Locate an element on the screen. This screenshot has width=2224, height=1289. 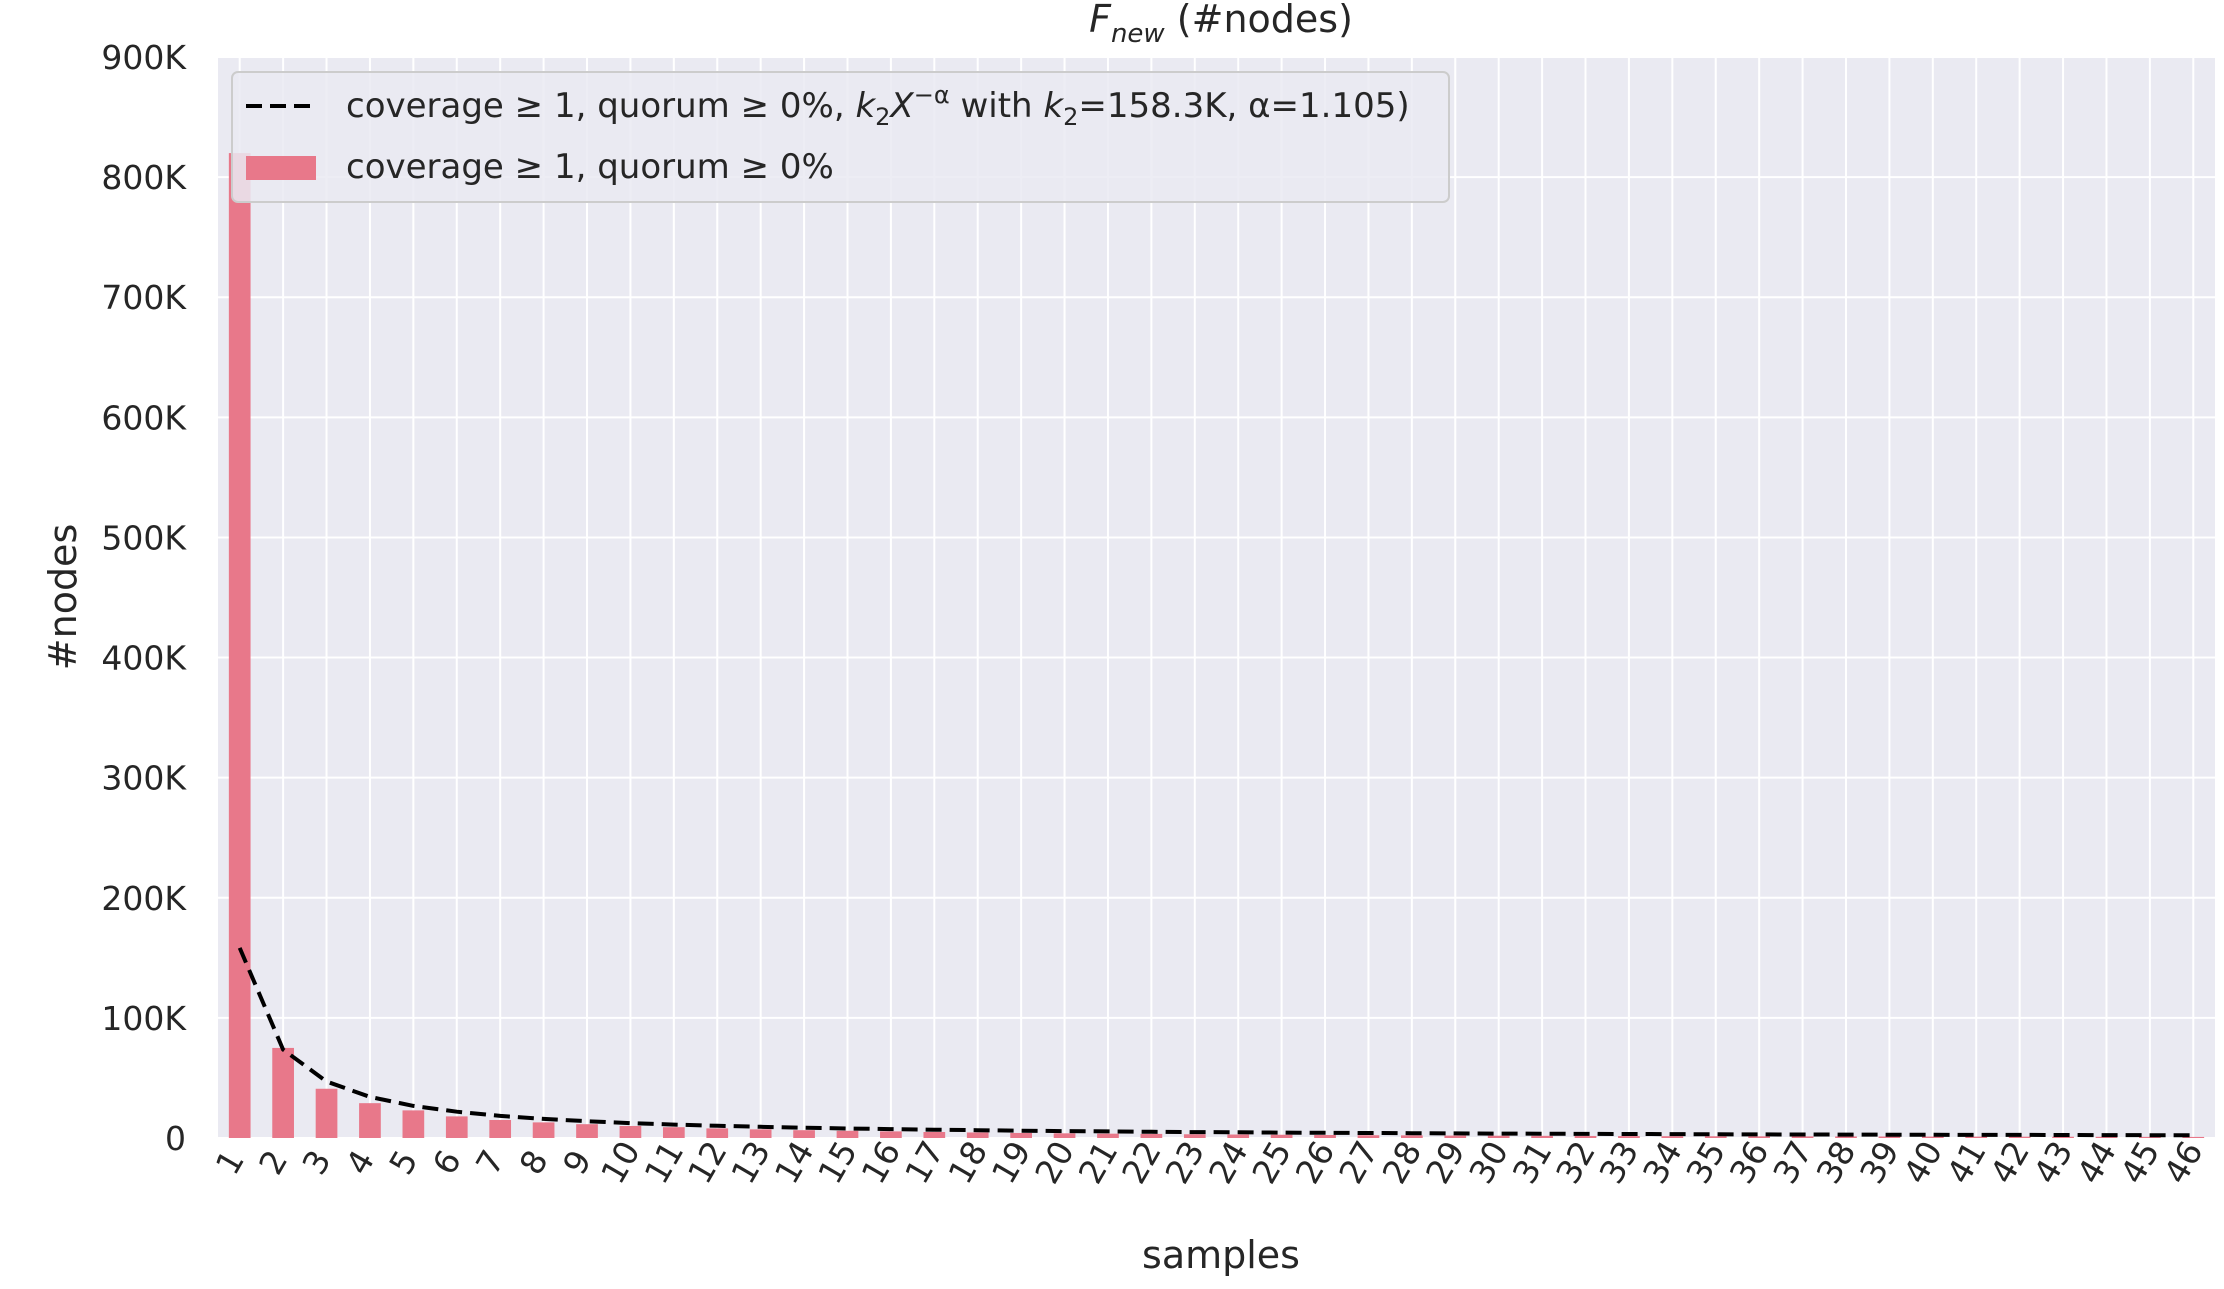
x-tick-label-42: 42 is located at coordinates (2009, 1162).